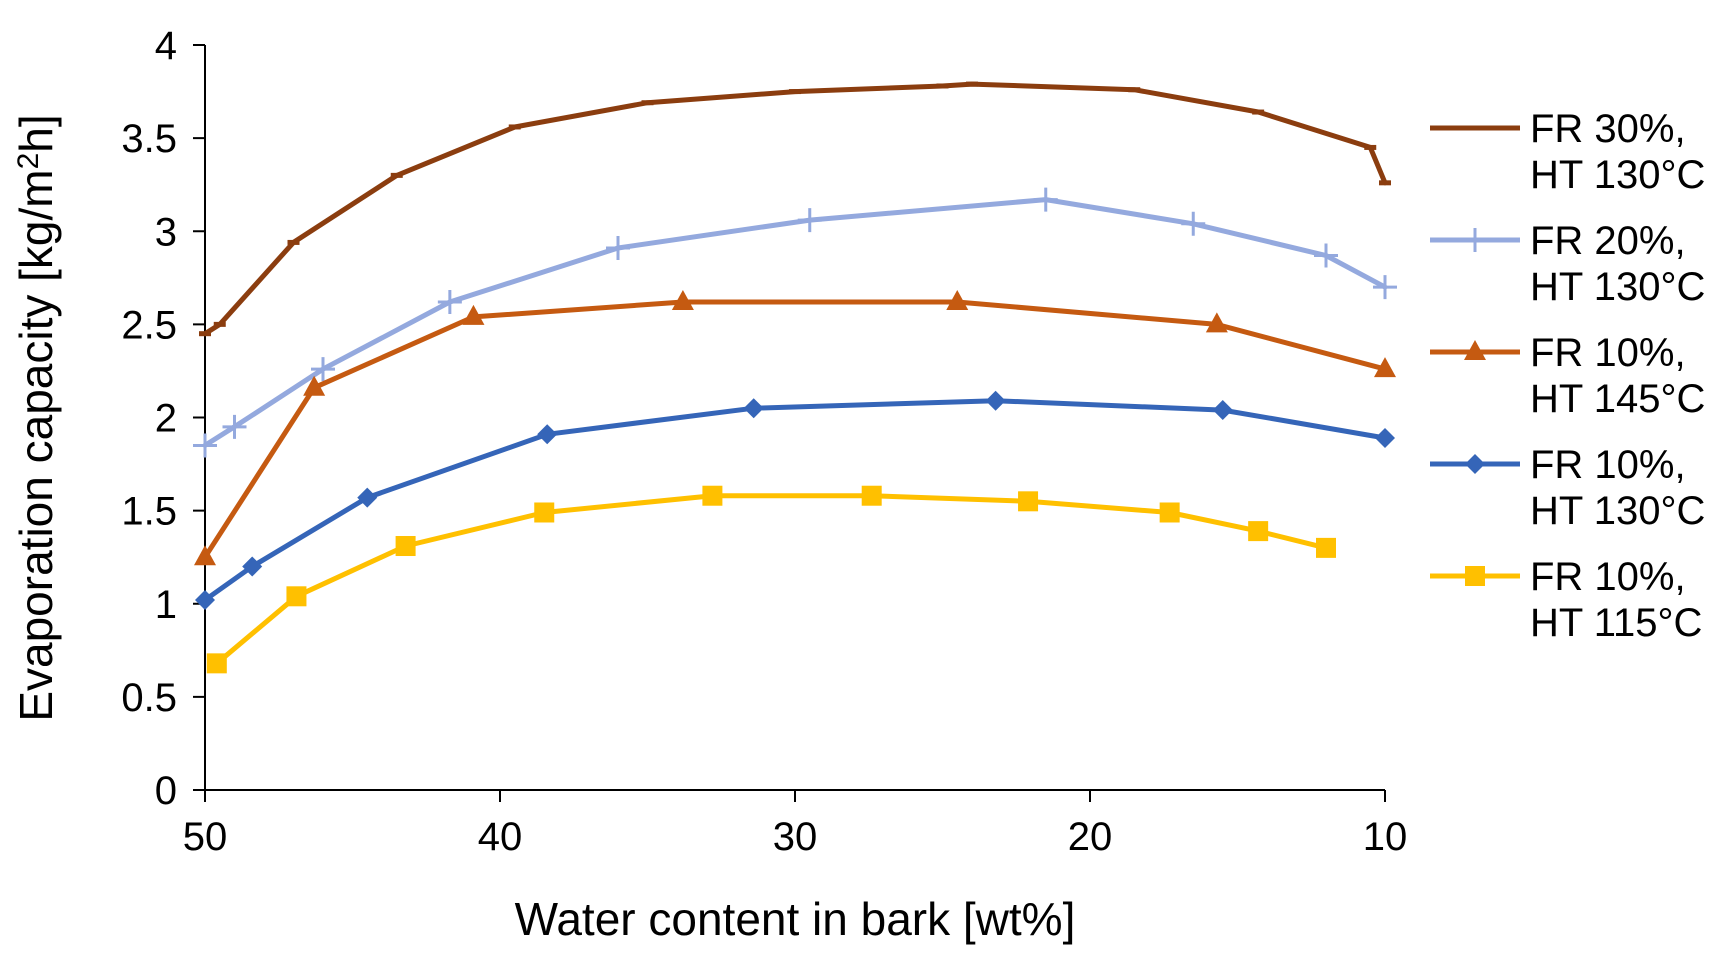 This screenshot has height=959, width=1725. I want to click on legend-entry: FR 10%,HT 145°C, so click(1567, 376).